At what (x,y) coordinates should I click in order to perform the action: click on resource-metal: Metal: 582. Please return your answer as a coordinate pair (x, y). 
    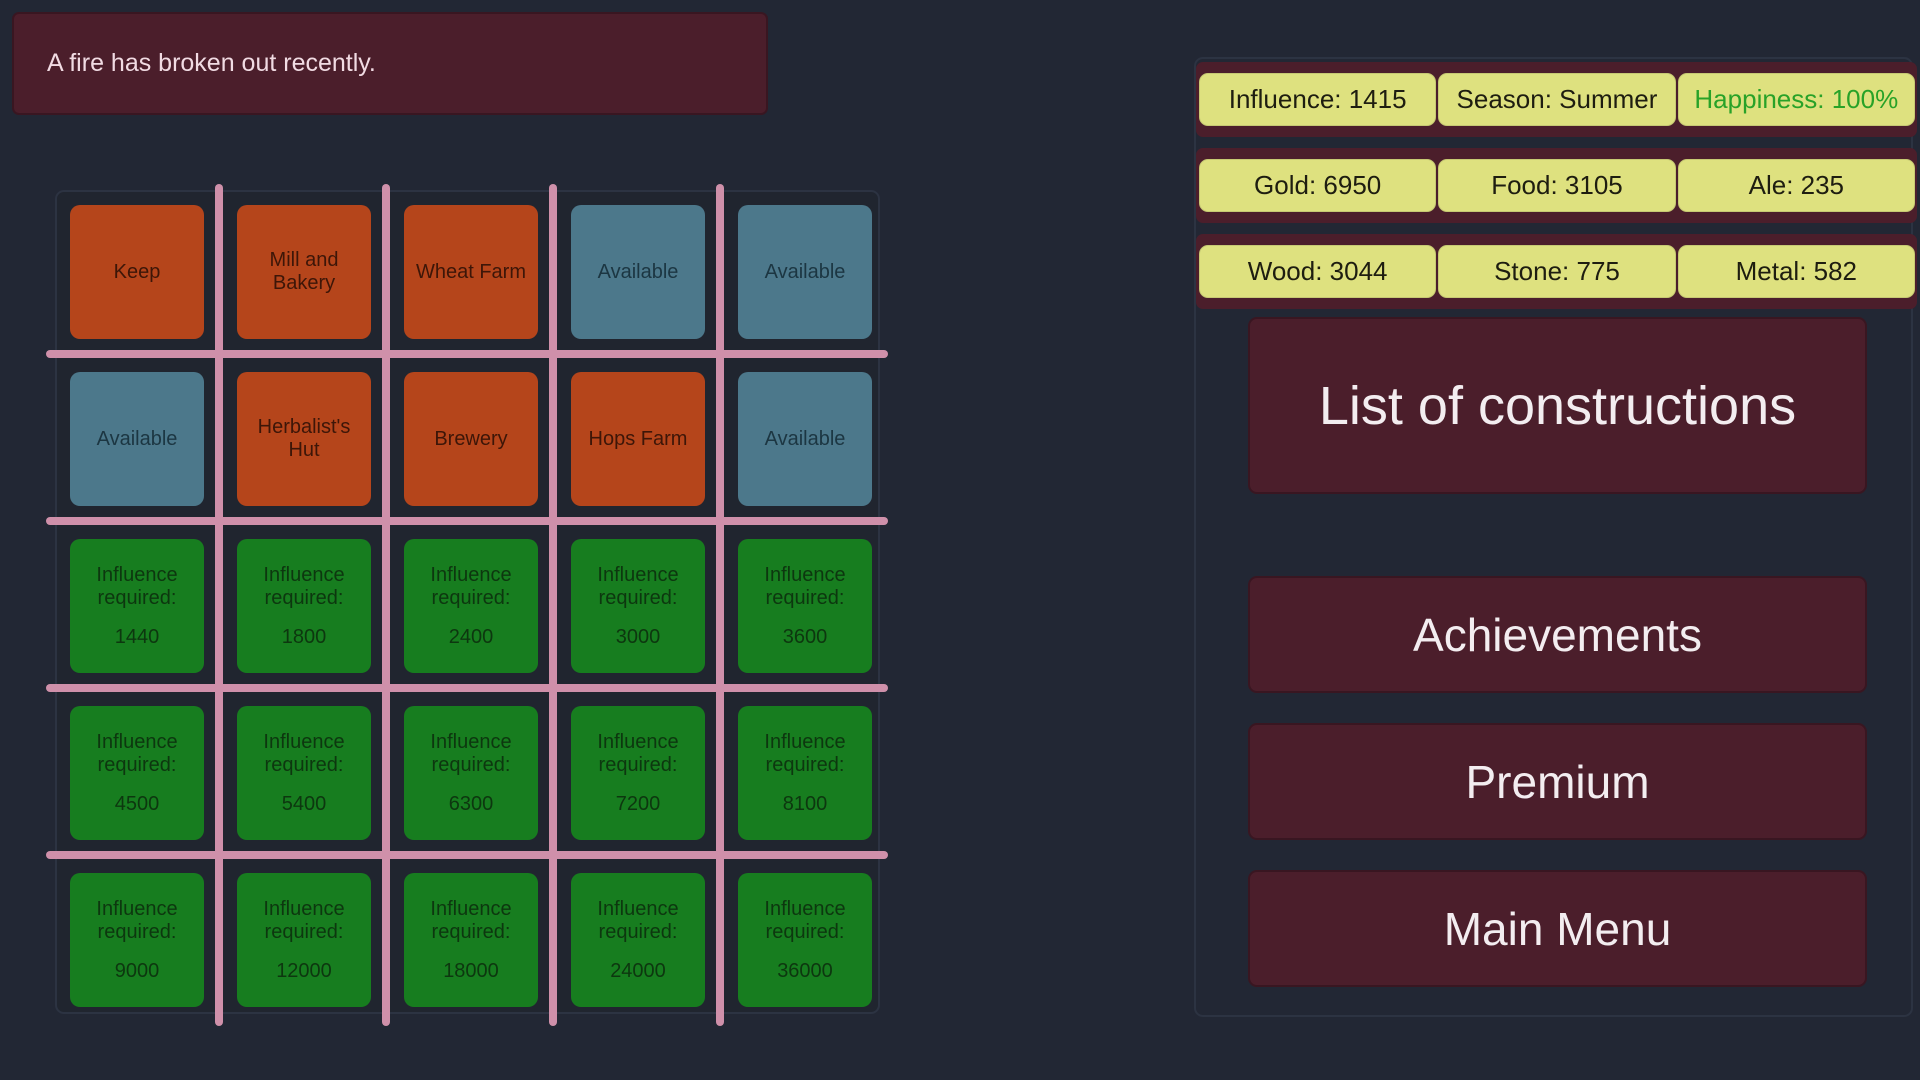
    Looking at the image, I should click on (1796, 271).